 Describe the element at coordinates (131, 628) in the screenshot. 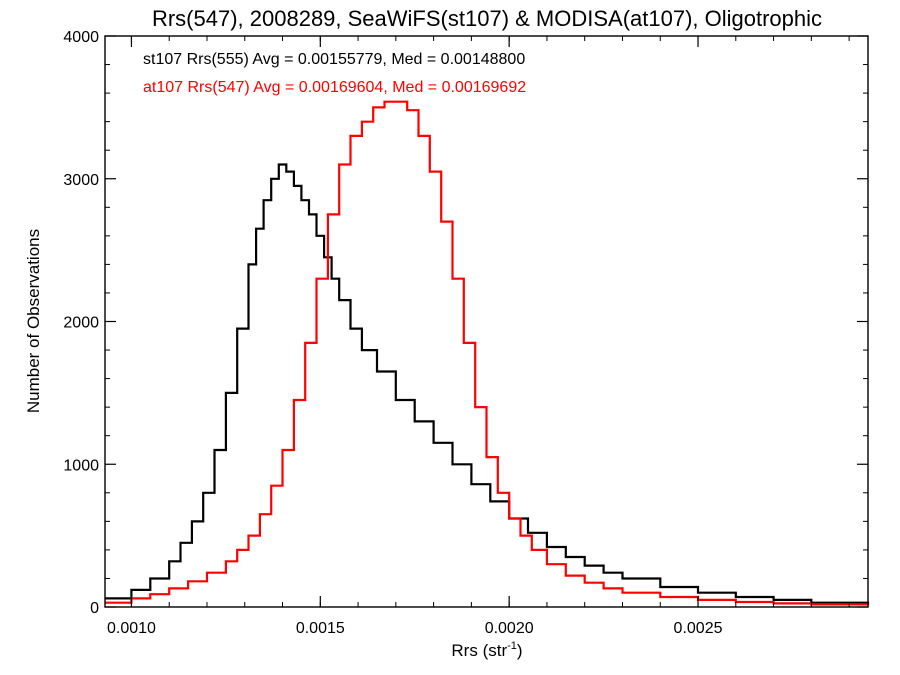

I see `x-tick-label: 0.0010` at that location.